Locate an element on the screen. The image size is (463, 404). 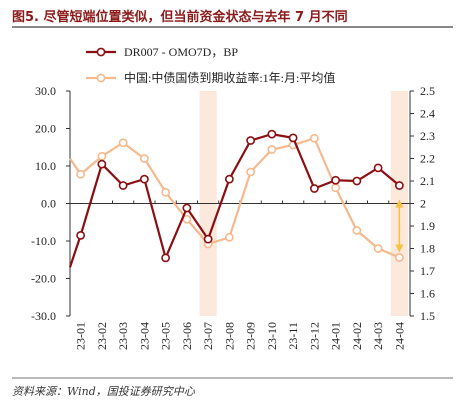
source-note: 资料来源：Wind，国投证券研究中心 is located at coordinates (103, 391).